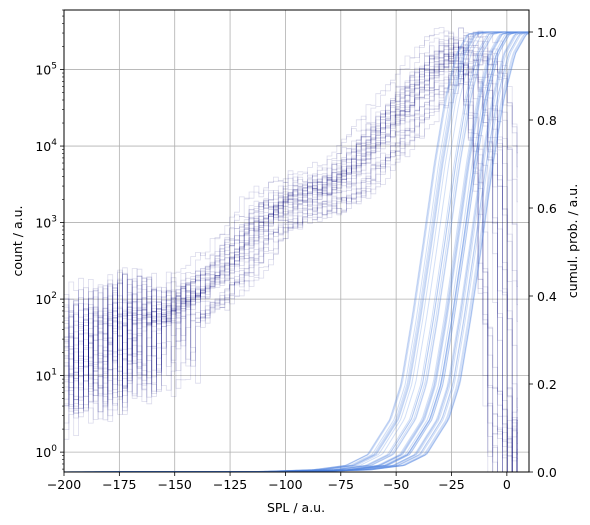 Image resolution: width=590 pixels, height=525 pixels. I want to click on x-tick-label: −175, so click(119, 484).